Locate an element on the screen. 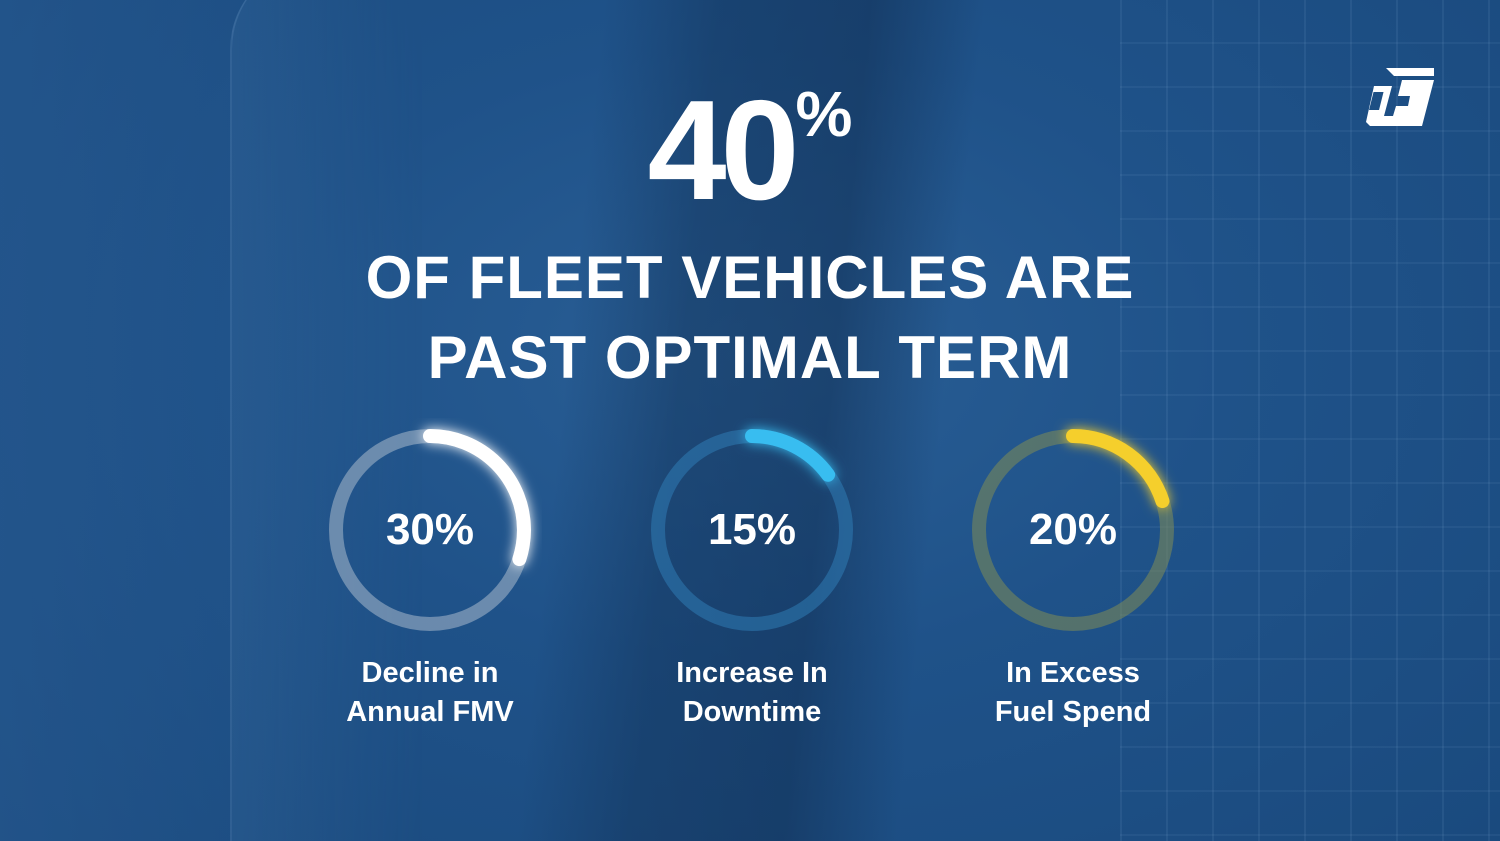 The height and width of the screenshot is (841, 1500). progress-ring: 30% is located at coordinates (430, 530).